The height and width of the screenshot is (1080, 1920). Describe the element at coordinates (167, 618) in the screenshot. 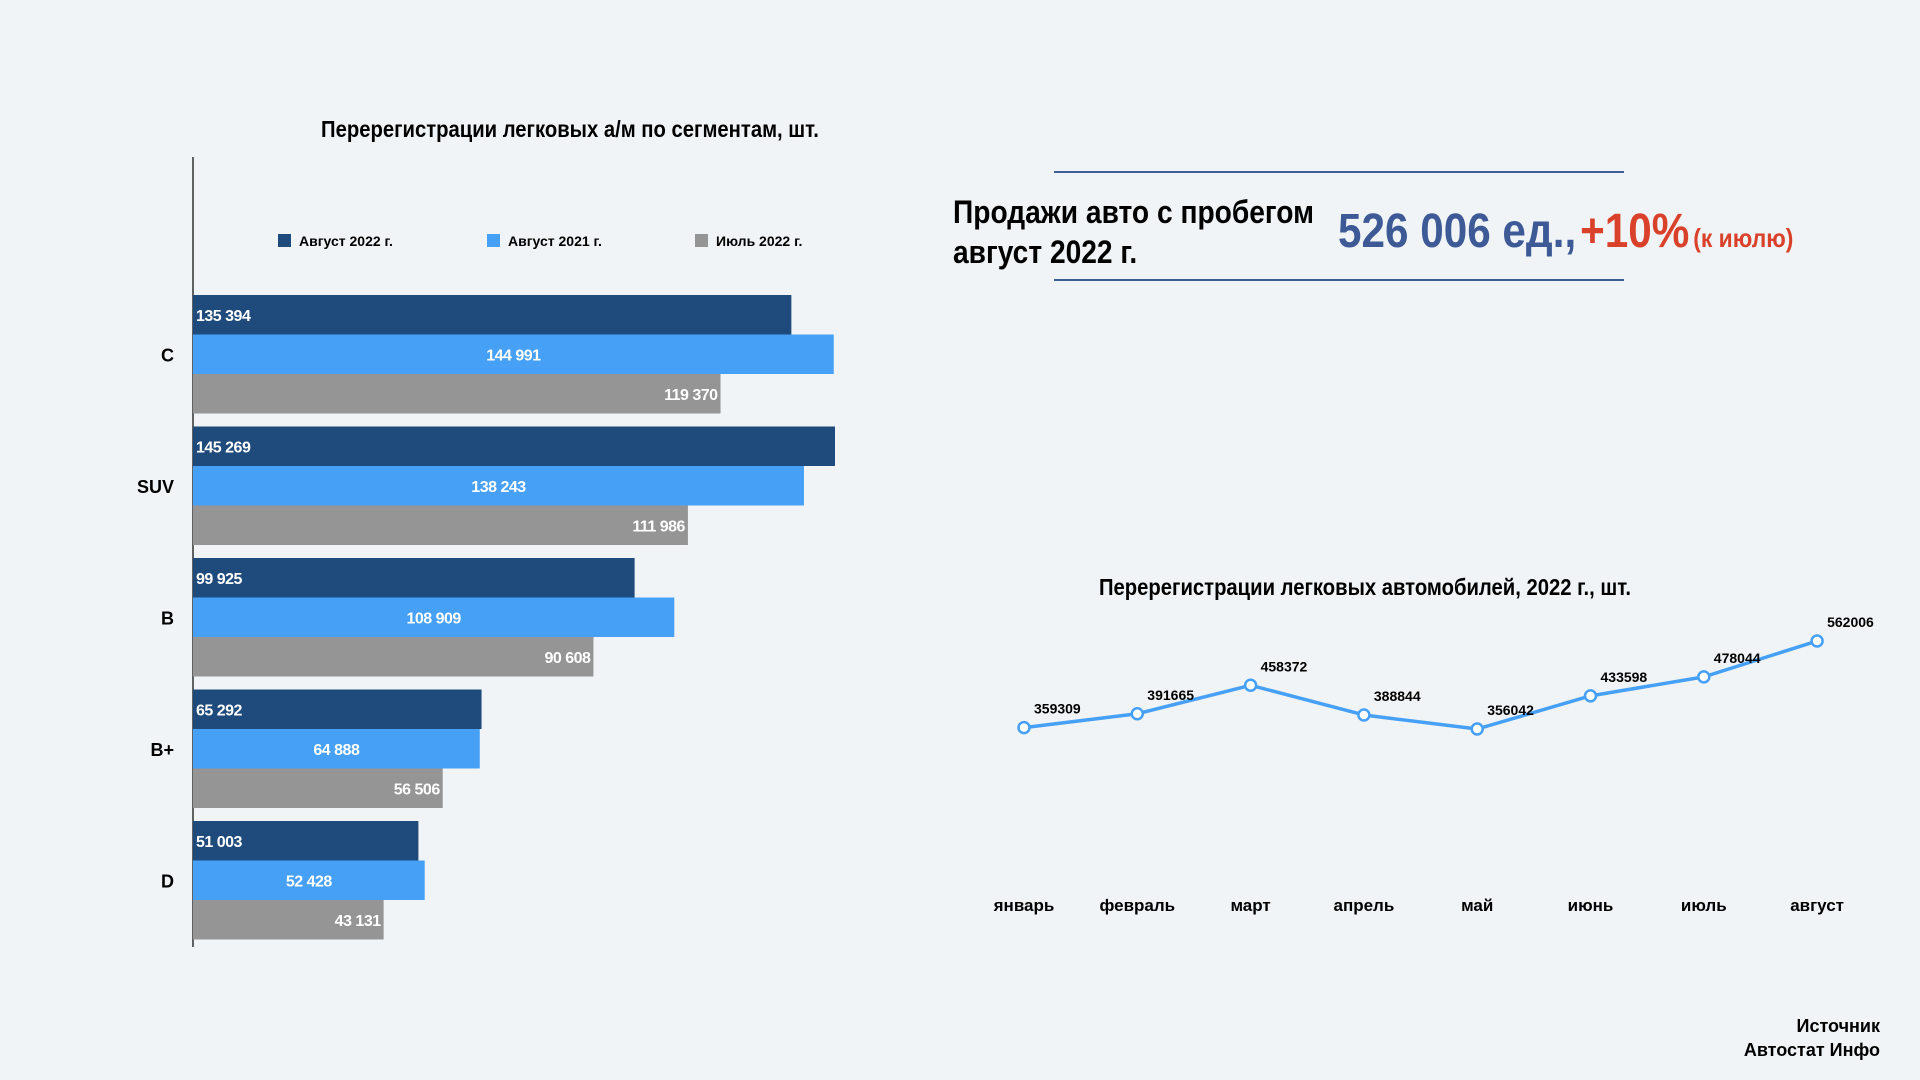

I see `category-label-b: B` at that location.